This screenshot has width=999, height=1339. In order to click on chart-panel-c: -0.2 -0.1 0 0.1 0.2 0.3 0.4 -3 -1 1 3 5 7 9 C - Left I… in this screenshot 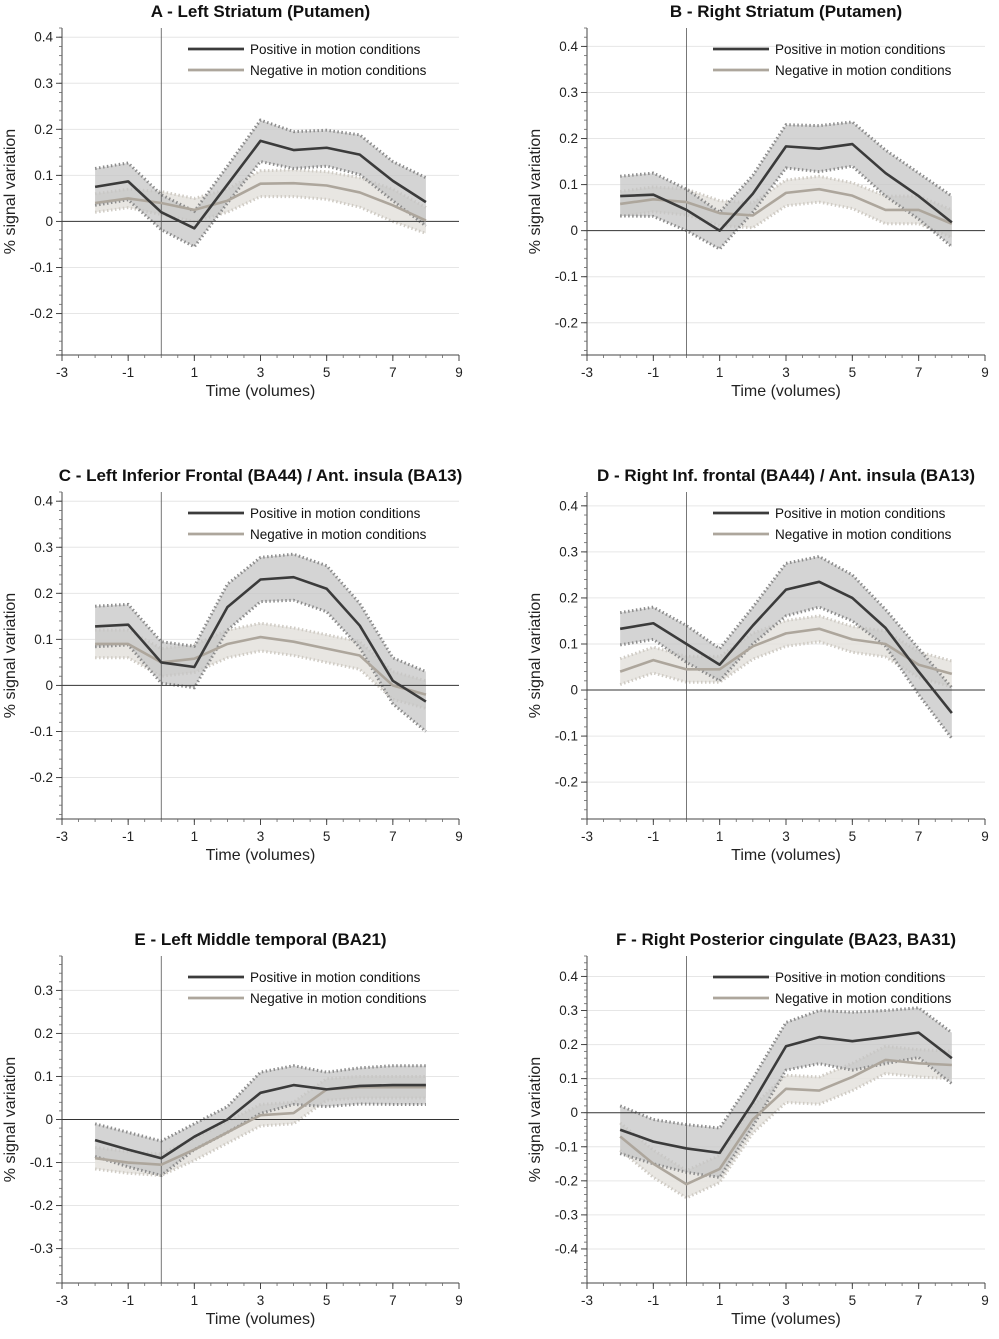, I will do `click(232, 665)`.